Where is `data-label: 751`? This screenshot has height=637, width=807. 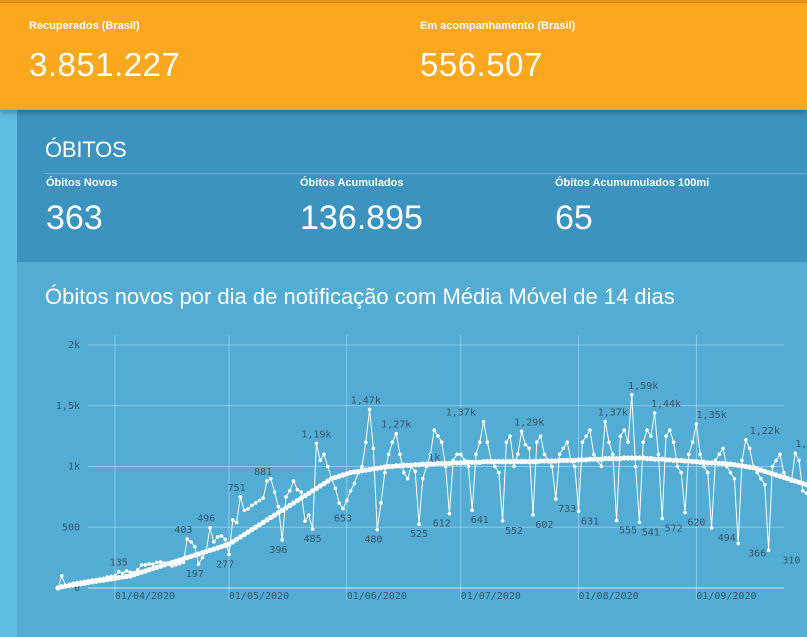
data-label: 751 is located at coordinates (237, 488).